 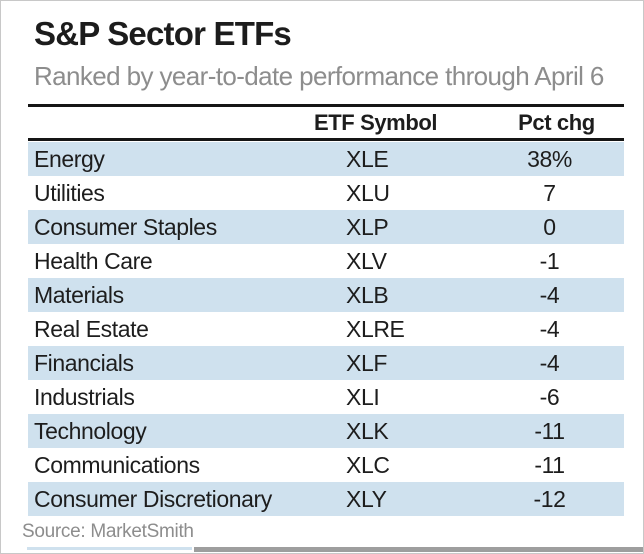 What do you see at coordinates (69, 158) in the screenshot?
I see `sector-cell: Energy` at bounding box center [69, 158].